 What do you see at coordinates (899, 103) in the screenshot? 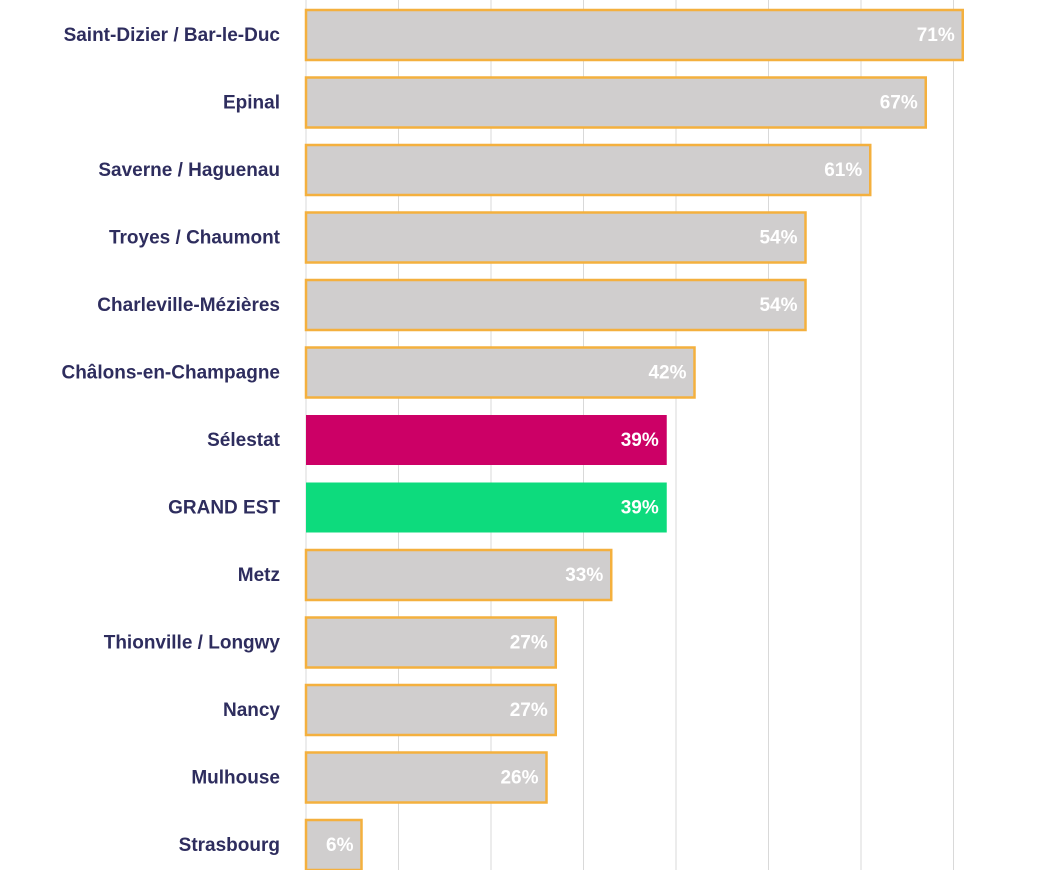
I see `value-label: 67%` at bounding box center [899, 103].